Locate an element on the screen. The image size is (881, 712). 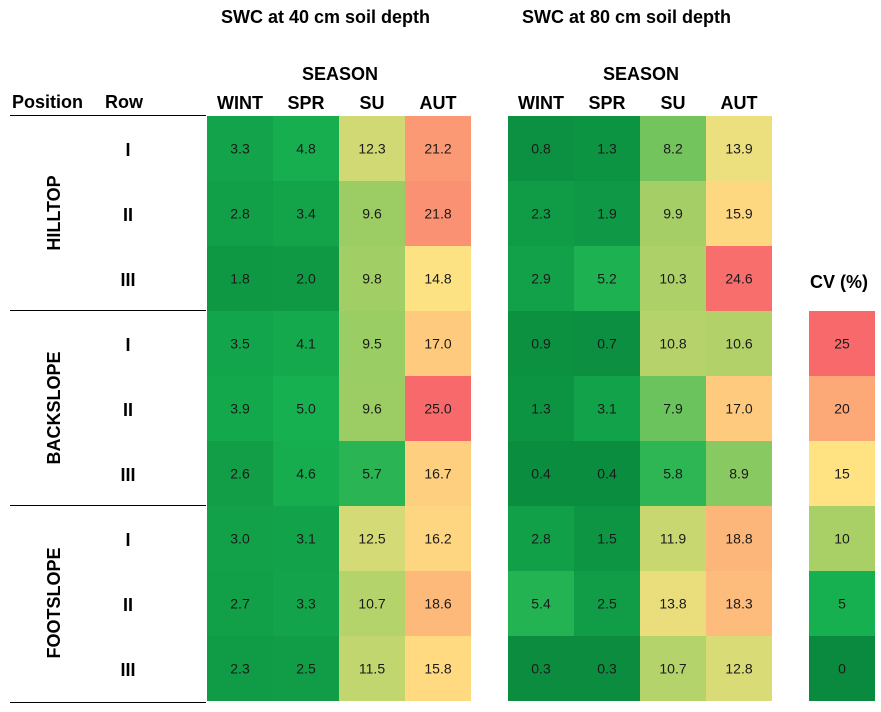
heatmap-cell-80cm-r3-wint is located at coordinates (541, 278).